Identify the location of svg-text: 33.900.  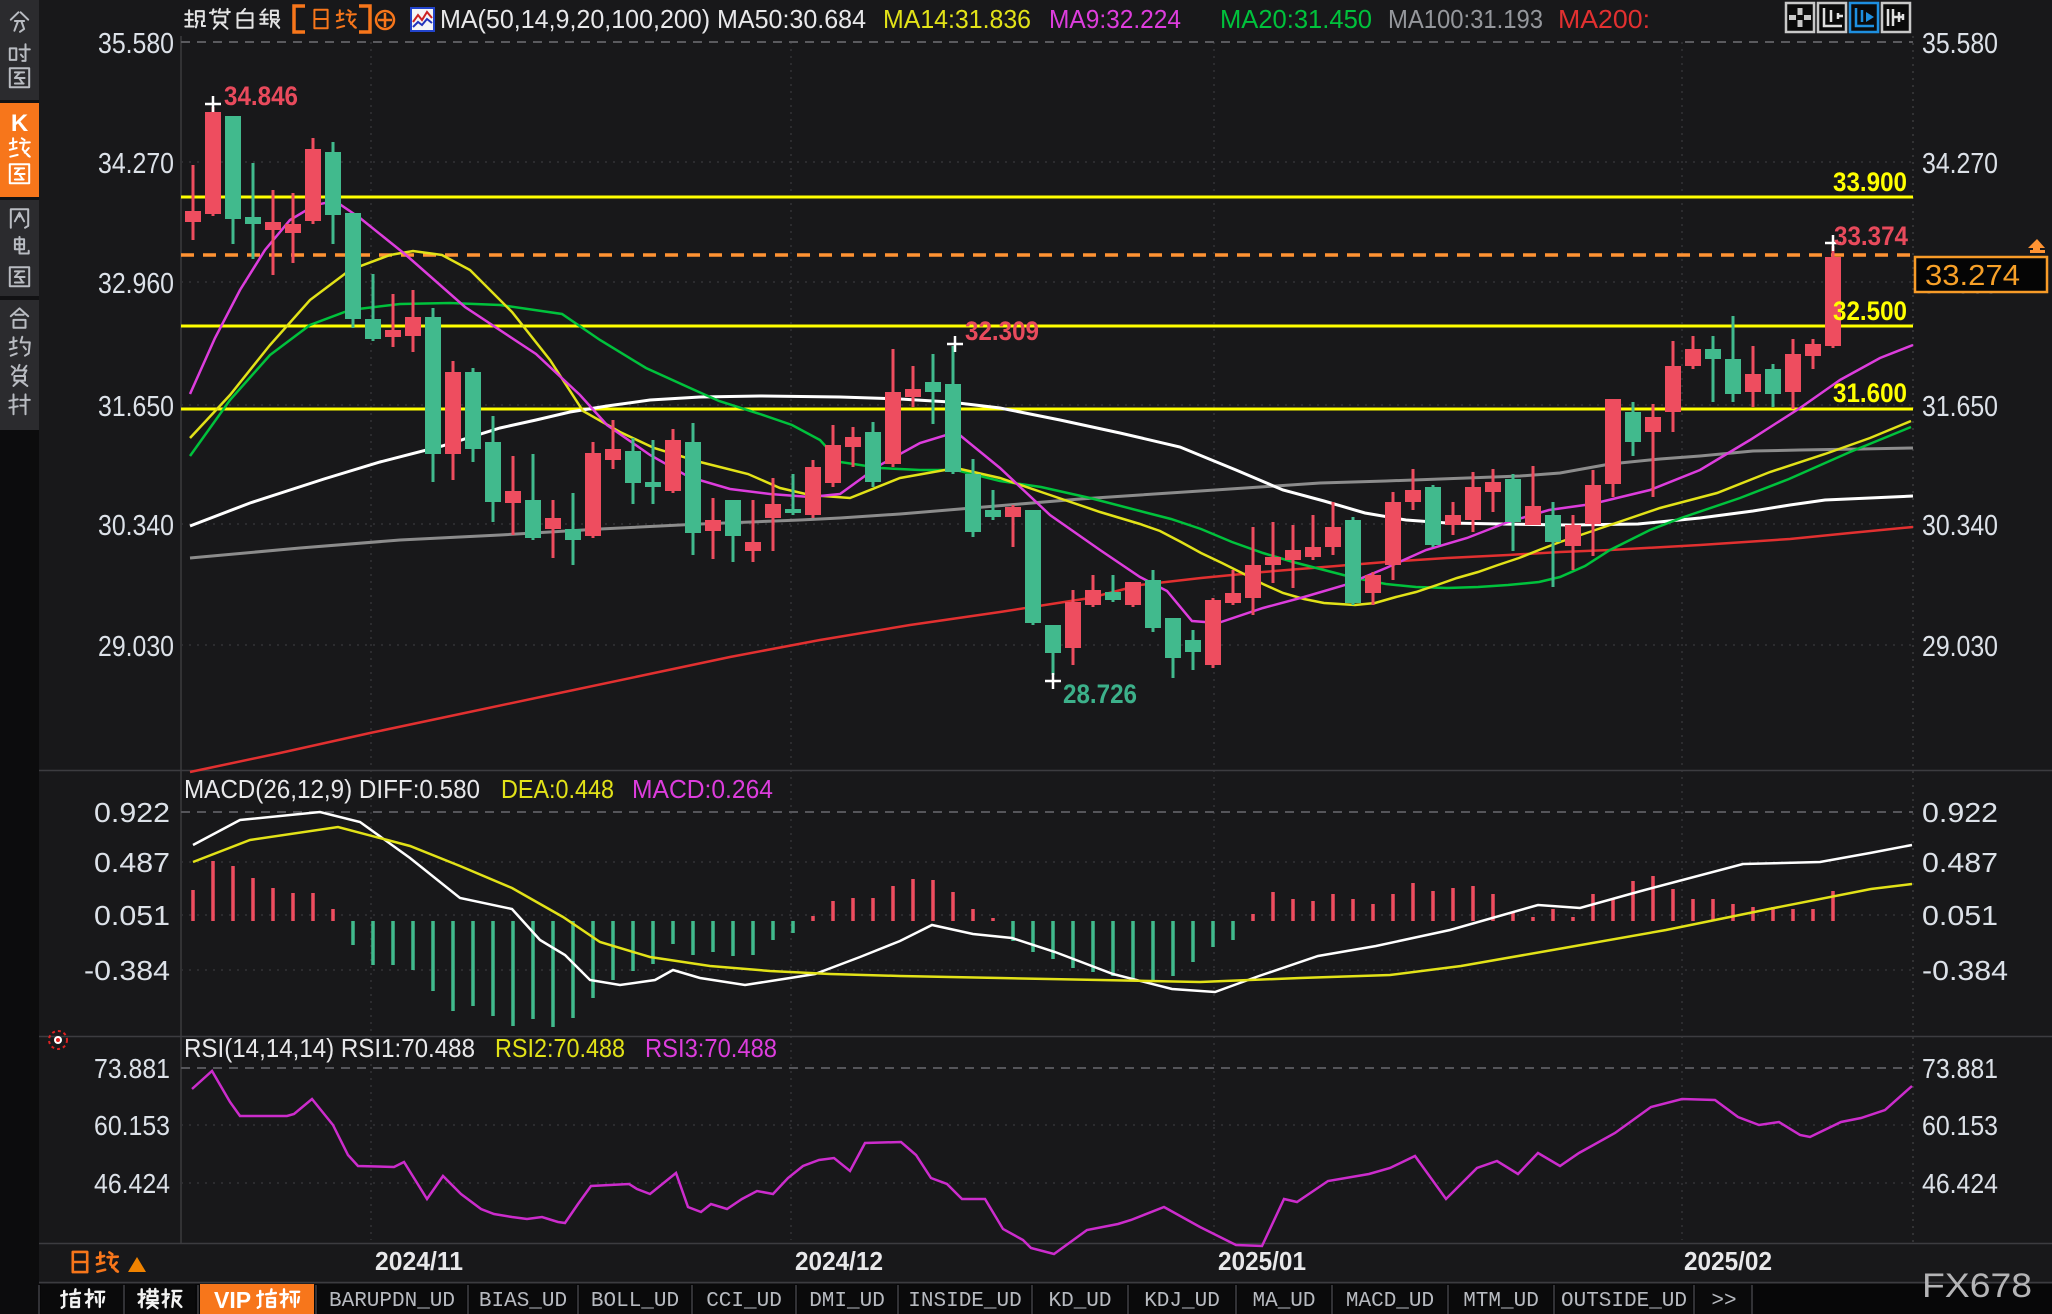
(1870, 182).